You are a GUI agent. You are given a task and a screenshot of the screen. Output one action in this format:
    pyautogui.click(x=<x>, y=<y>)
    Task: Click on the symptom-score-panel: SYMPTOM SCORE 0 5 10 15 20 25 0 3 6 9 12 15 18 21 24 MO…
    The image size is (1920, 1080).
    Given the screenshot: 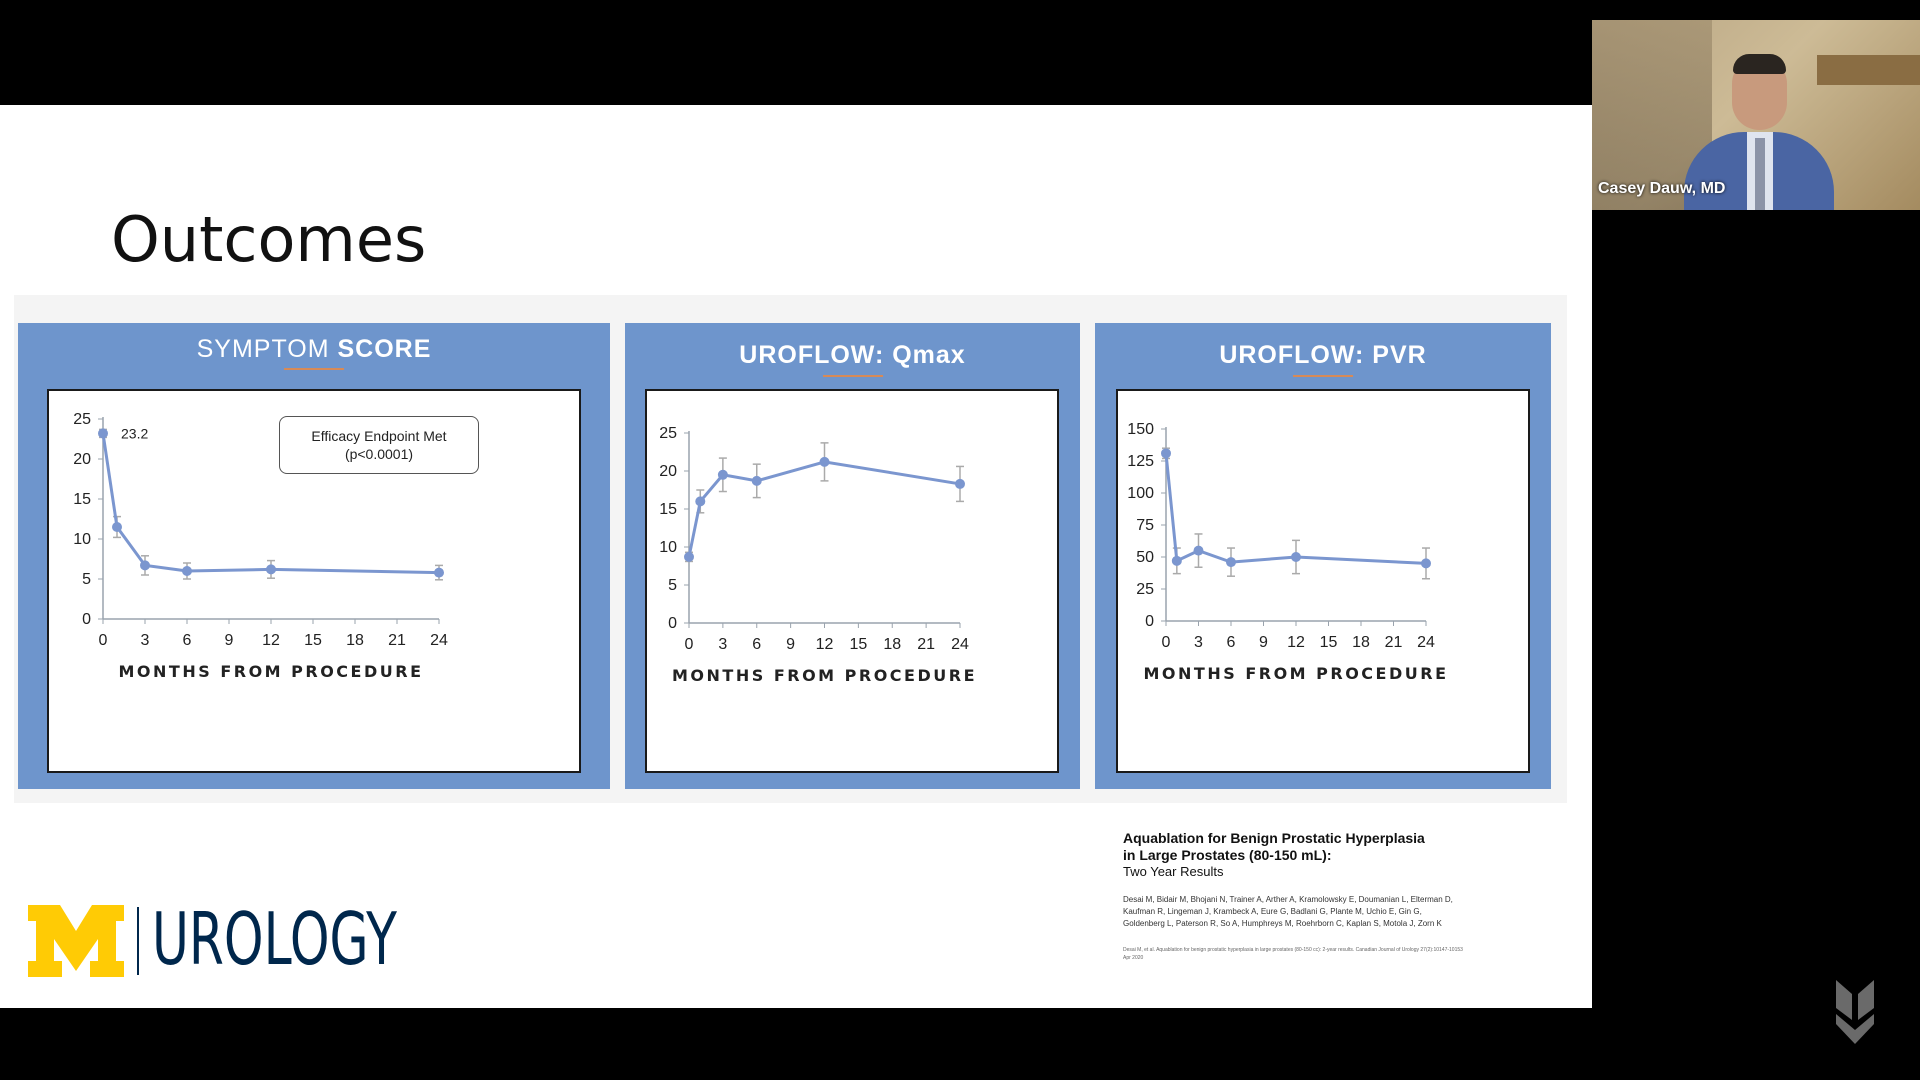 What is the action you would take?
    pyautogui.click(x=314, y=556)
    